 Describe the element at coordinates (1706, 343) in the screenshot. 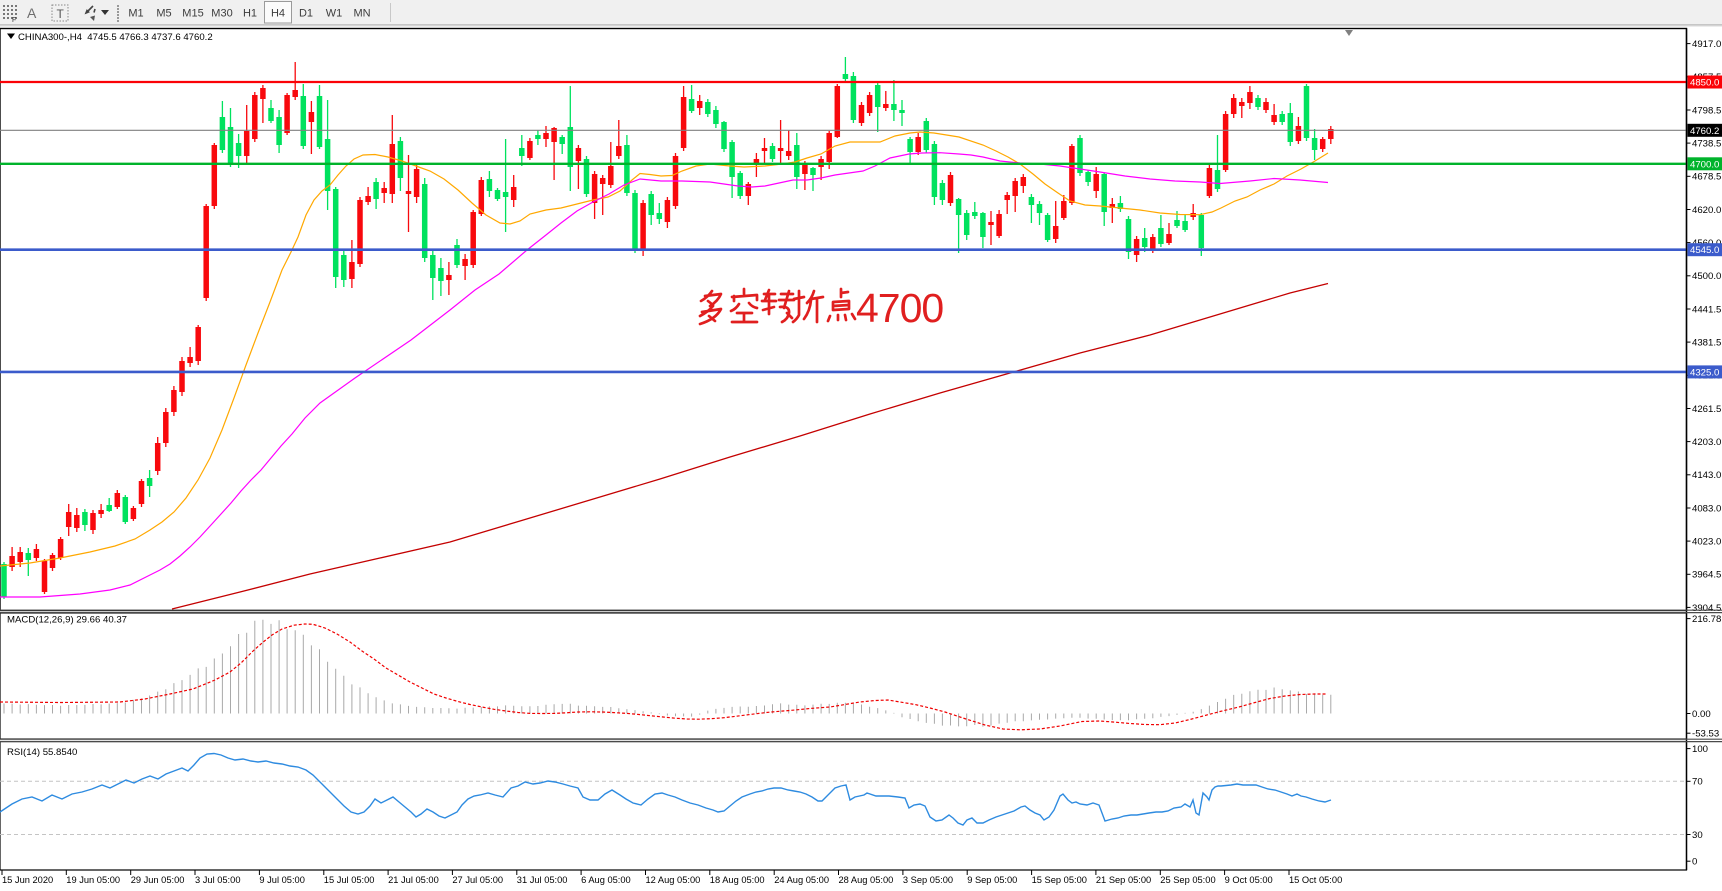

I see `svg-text: 4381.5` at that location.